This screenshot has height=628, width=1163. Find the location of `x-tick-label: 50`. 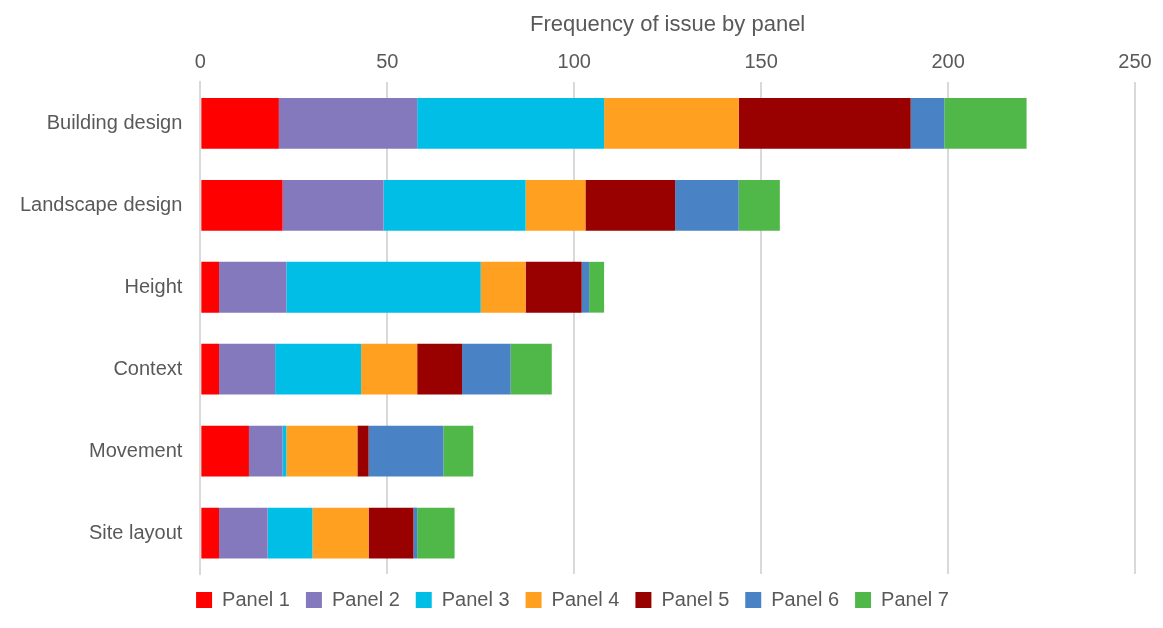

x-tick-label: 50 is located at coordinates (387, 60).